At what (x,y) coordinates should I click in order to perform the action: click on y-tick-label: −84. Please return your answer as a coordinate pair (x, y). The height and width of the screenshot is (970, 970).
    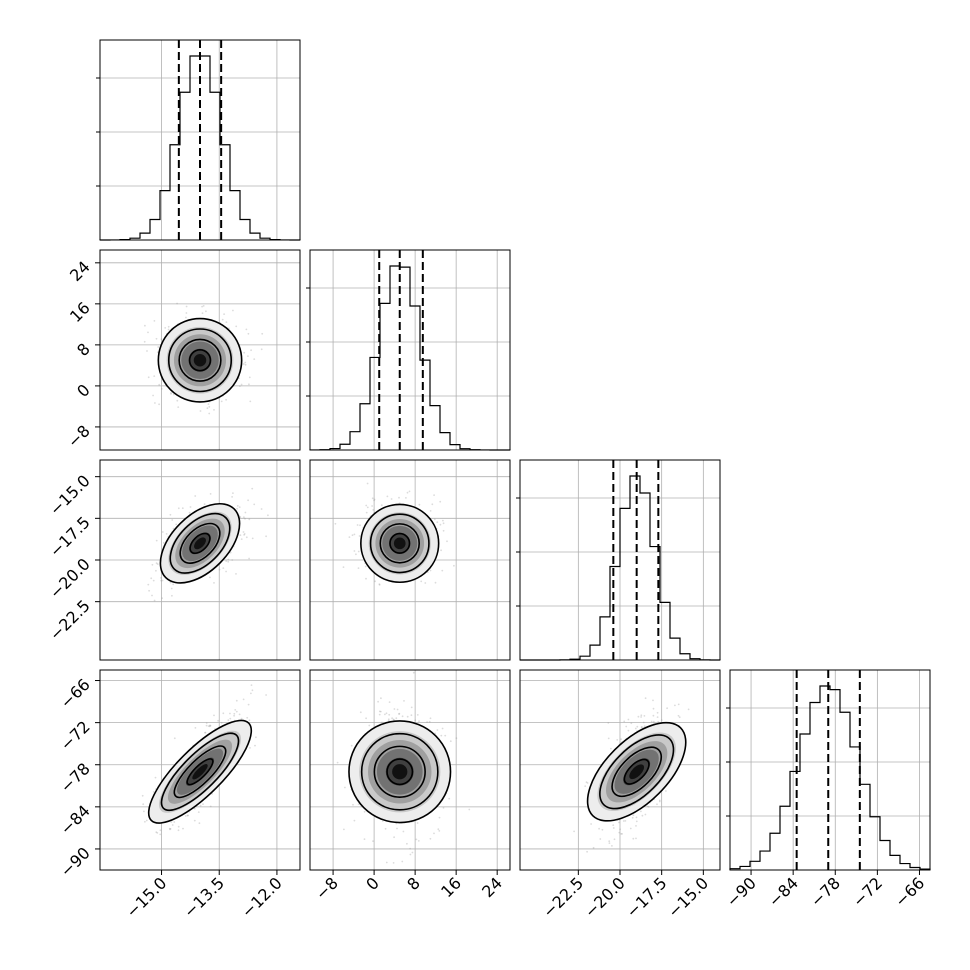
    Looking at the image, I should click on (75, 819).